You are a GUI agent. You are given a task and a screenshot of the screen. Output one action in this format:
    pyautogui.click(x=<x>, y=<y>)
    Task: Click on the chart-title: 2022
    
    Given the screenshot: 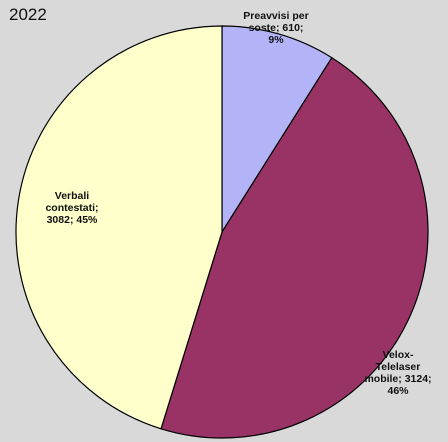 What is the action you would take?
    pyautogui.click(x=28, y=14)
    